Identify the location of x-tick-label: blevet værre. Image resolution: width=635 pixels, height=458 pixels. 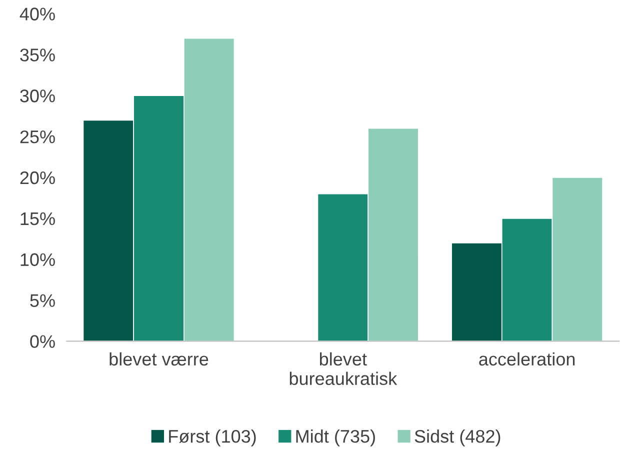
(159, 359).